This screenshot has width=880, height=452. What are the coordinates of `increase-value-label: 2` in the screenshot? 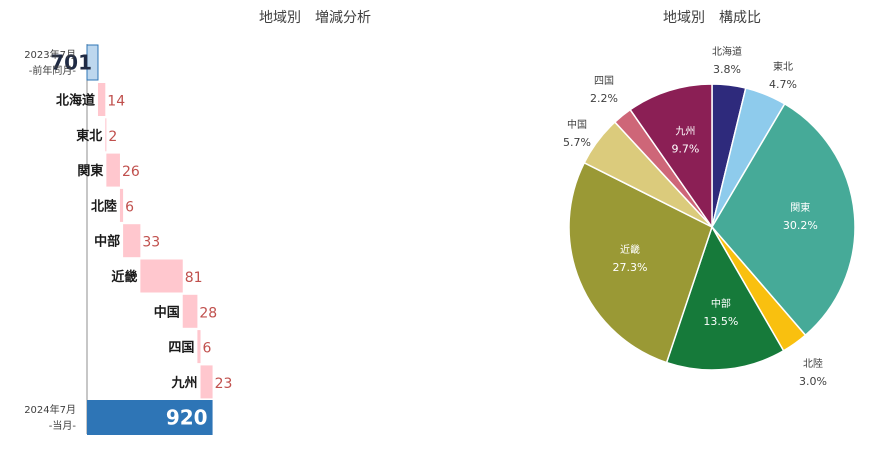 It's located at (112, 137).